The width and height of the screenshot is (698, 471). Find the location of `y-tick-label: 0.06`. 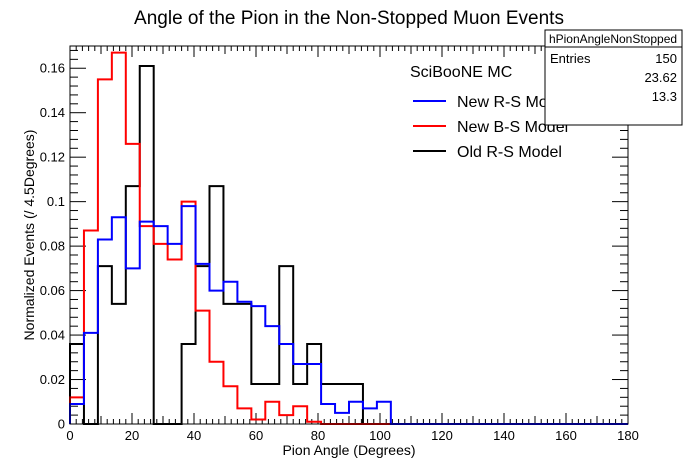

y-tick-label: 0.06 is located at coordinates (52, 290).